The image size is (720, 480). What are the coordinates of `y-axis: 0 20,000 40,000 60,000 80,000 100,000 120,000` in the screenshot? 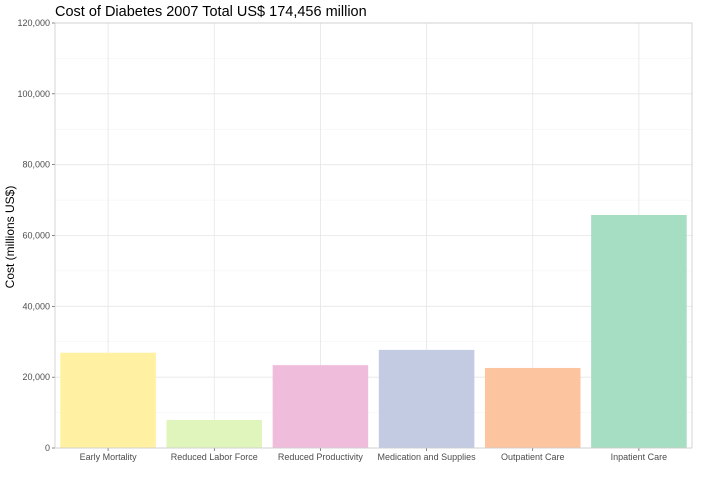 It's located at (36, 235).